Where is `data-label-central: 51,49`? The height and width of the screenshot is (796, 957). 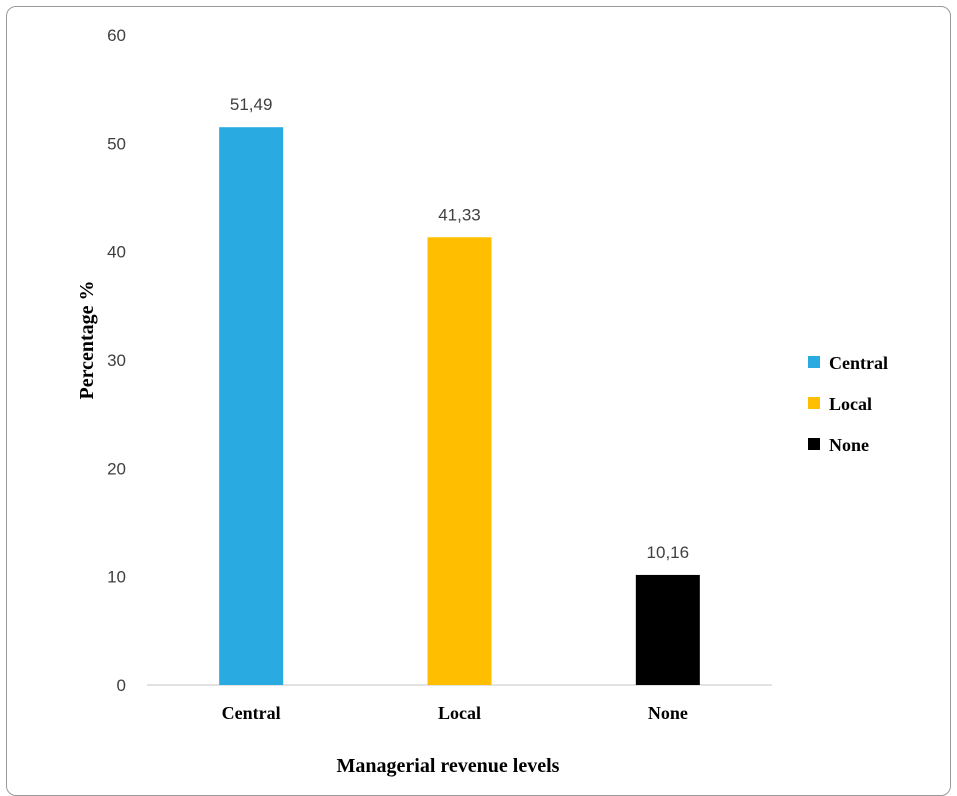
data-label-central: 51,49 is located at coordinates (251, 104).